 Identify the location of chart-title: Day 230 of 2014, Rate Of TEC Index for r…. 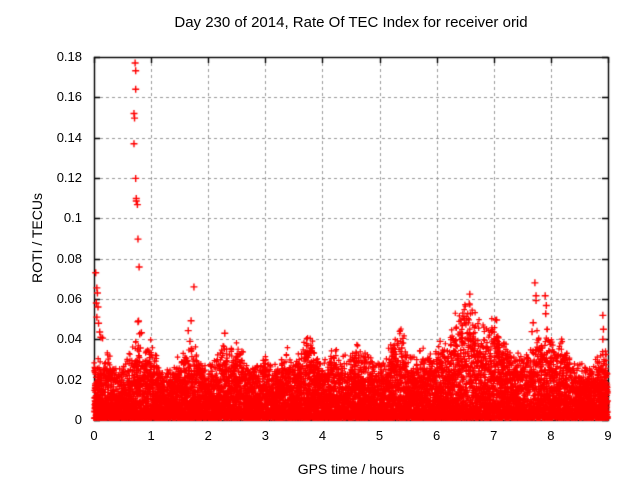
(351, 22).